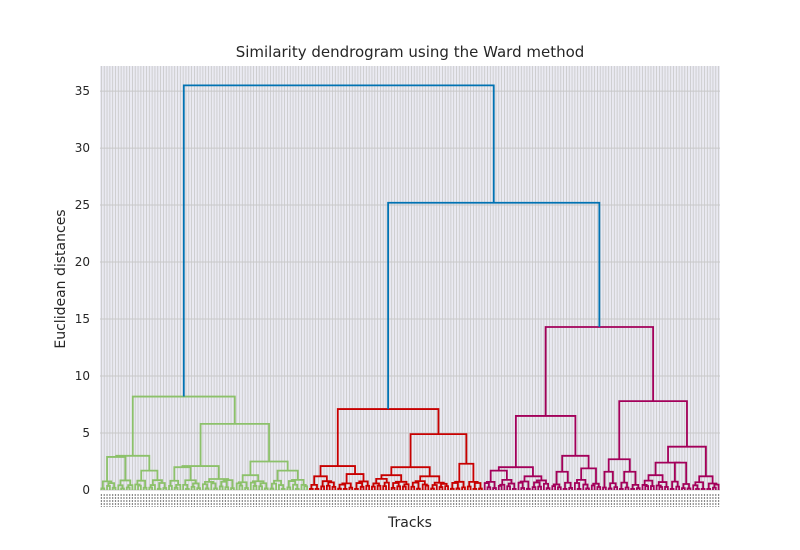  I want to click on y-tick-label: 15, so click(82, 319).